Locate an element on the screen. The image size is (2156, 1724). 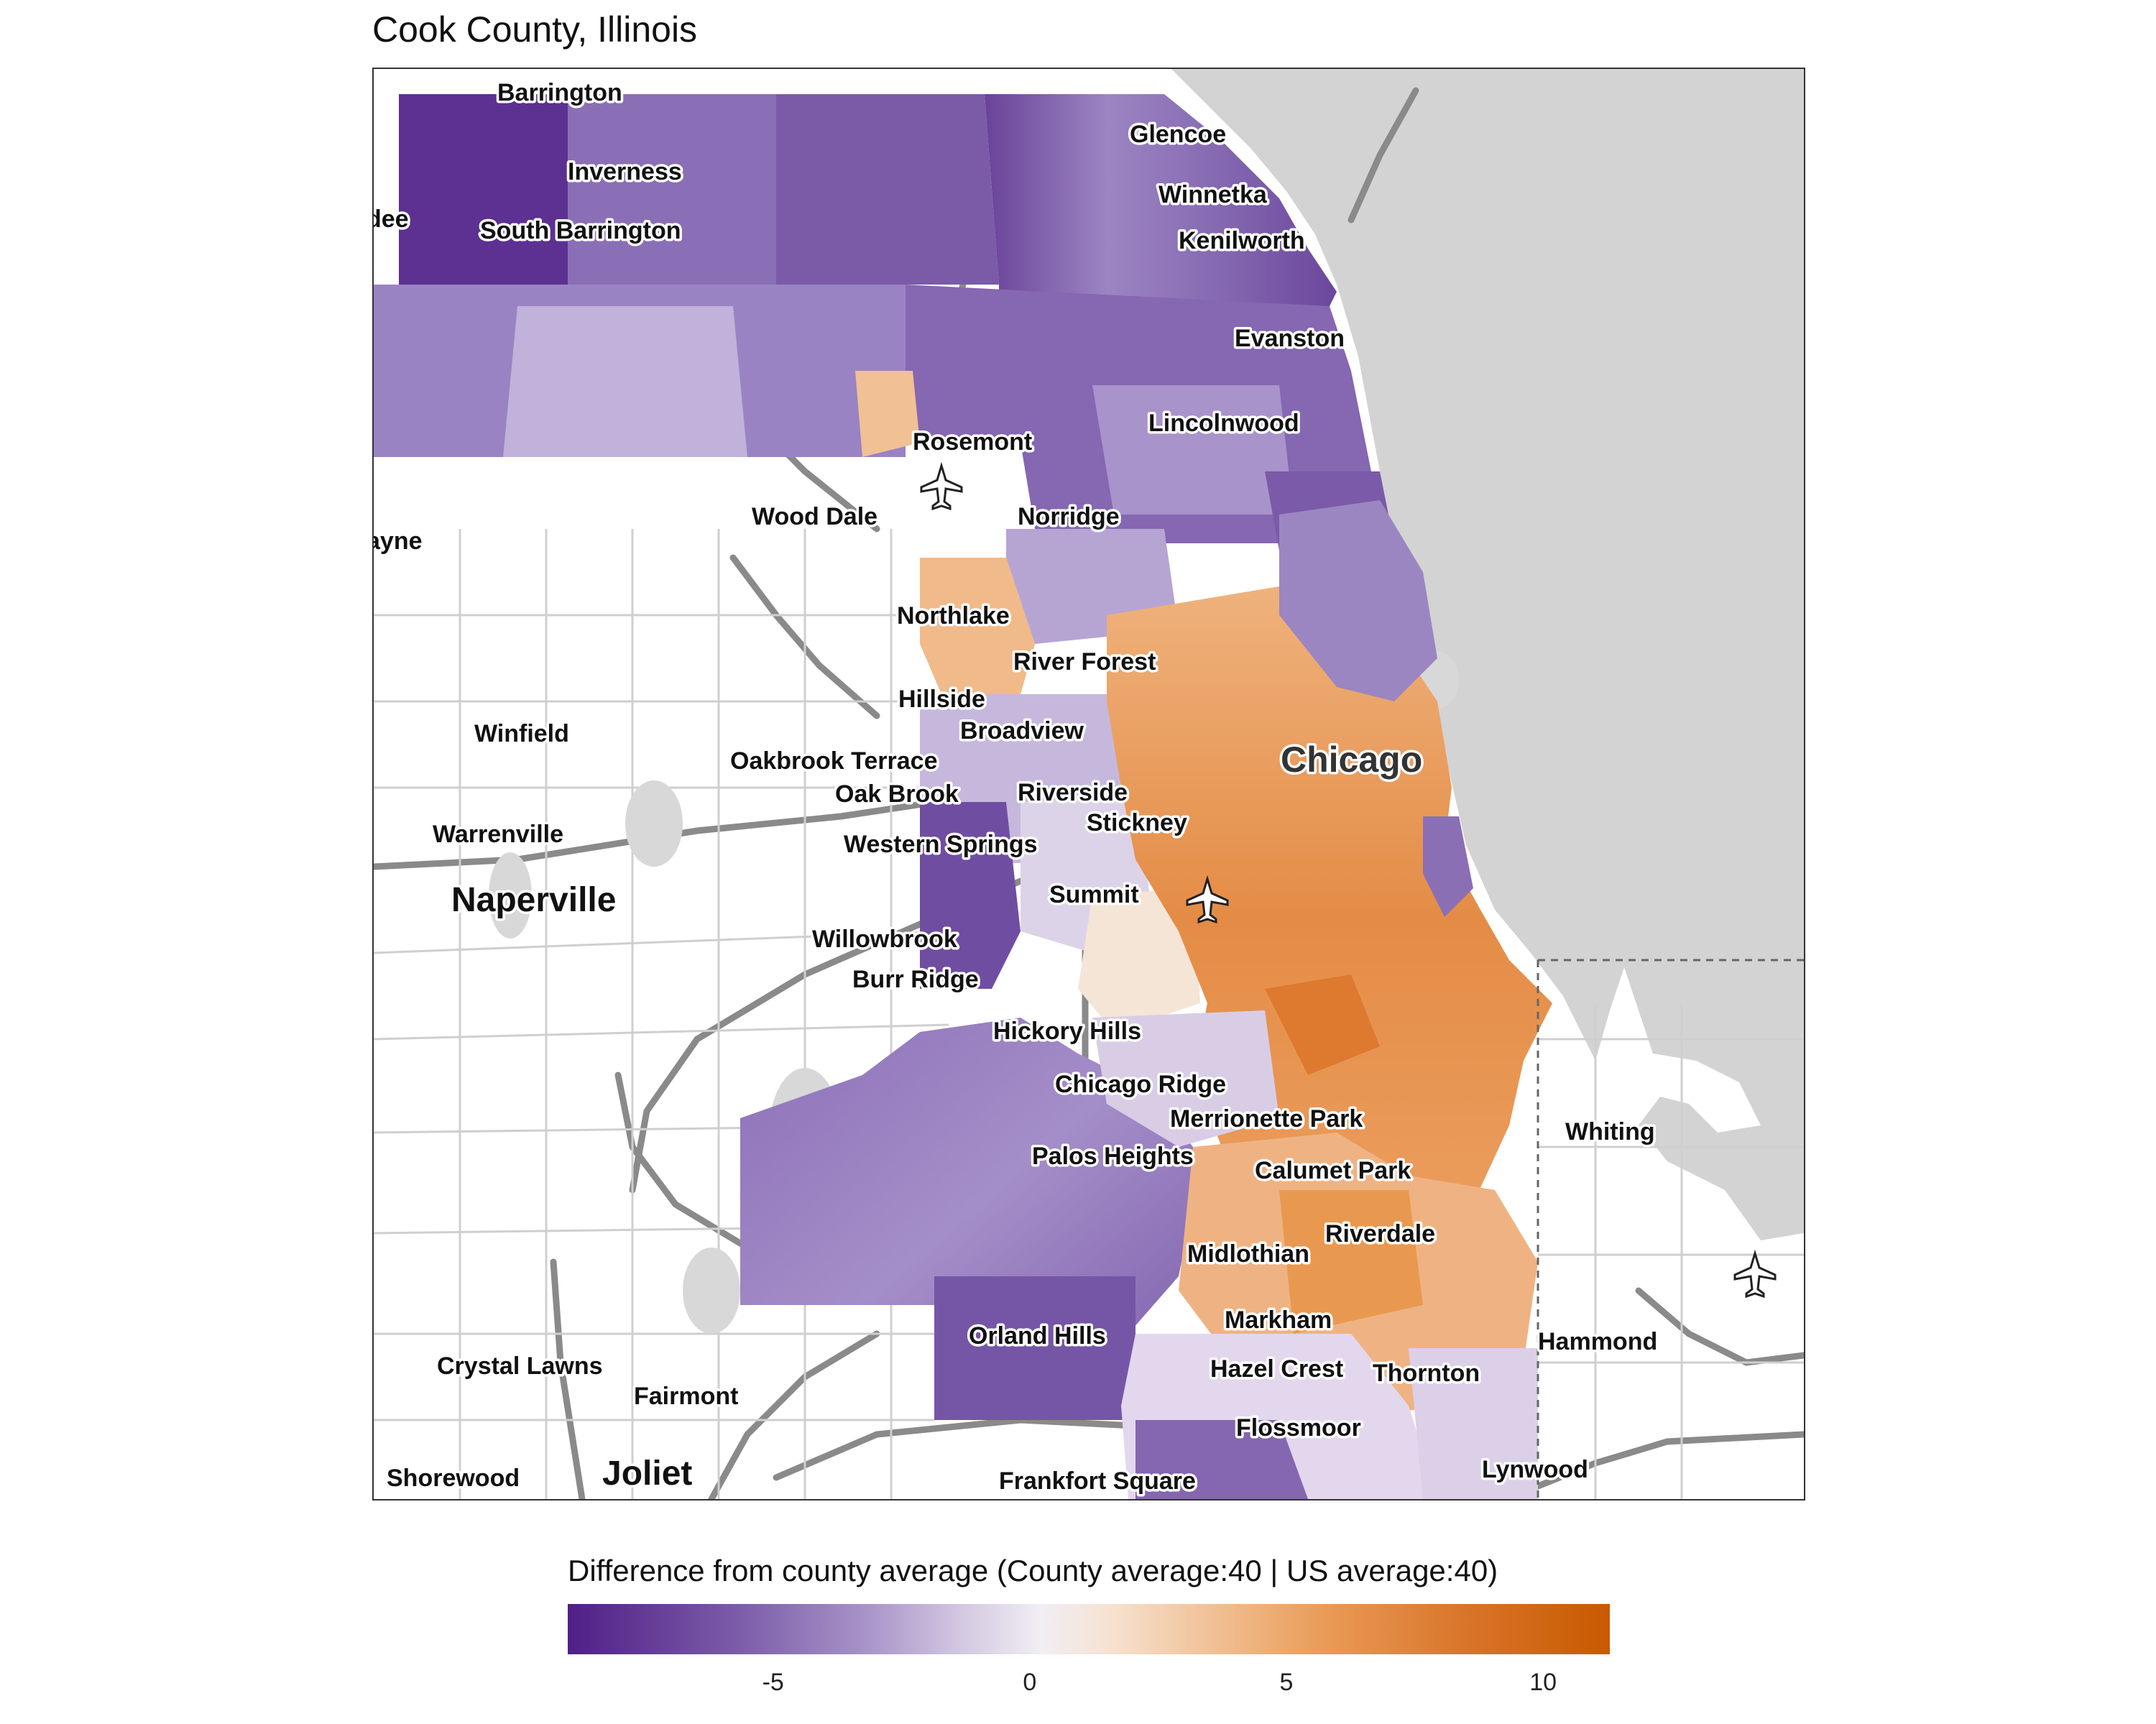
place-label: Calumet Park is located at coordinates (1333, 1170).